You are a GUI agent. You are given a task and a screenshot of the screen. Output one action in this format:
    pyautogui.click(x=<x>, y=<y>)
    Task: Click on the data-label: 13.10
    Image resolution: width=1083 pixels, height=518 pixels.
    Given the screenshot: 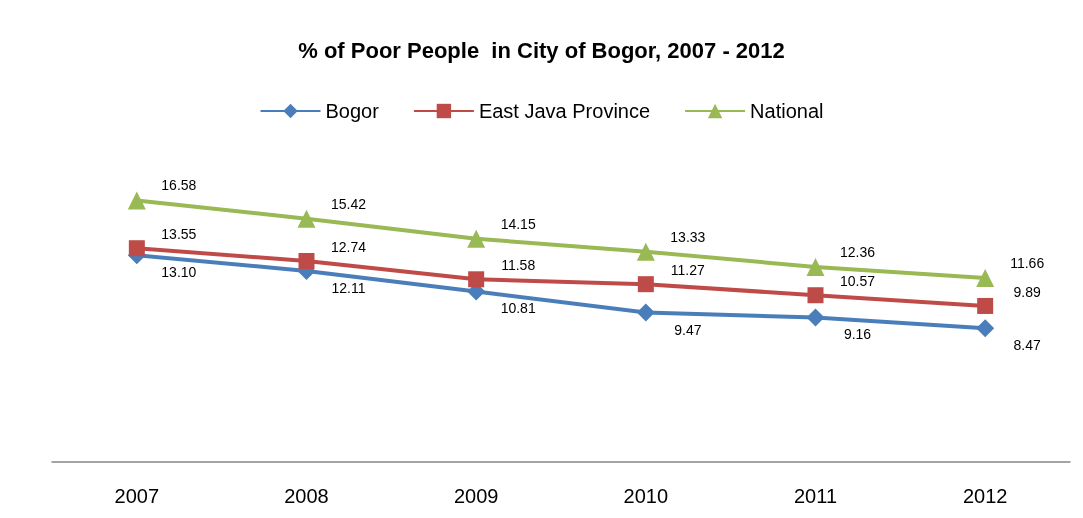 What is the action you would take?
    pyautogui.click(x=179, y=272)
    